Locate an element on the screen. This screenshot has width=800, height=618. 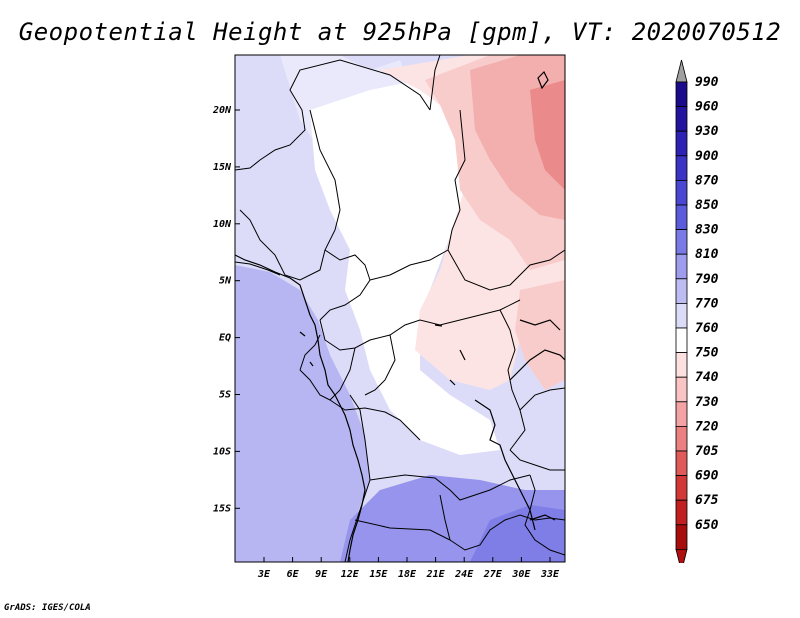
colorbar-level-label: 900 is located at coordinates (707, 156).